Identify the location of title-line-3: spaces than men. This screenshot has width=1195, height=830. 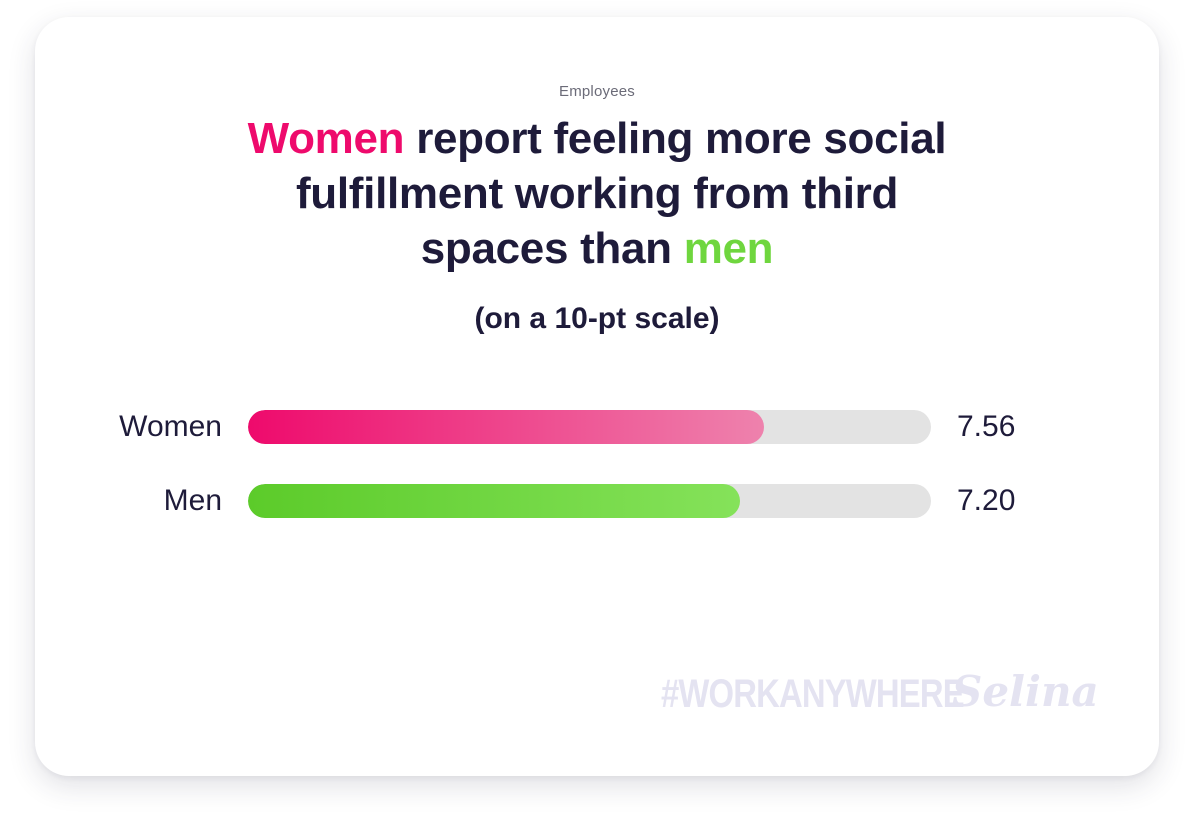
(597, 248).